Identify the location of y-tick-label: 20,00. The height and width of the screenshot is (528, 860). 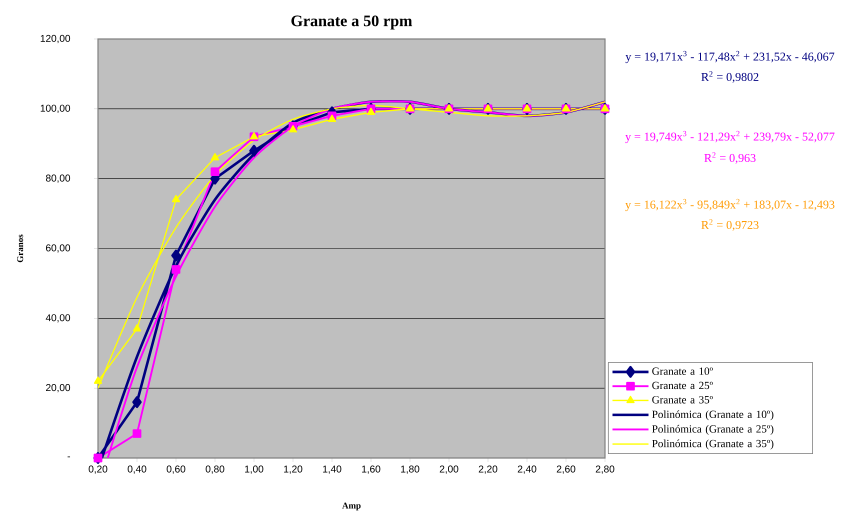
(58, 388).